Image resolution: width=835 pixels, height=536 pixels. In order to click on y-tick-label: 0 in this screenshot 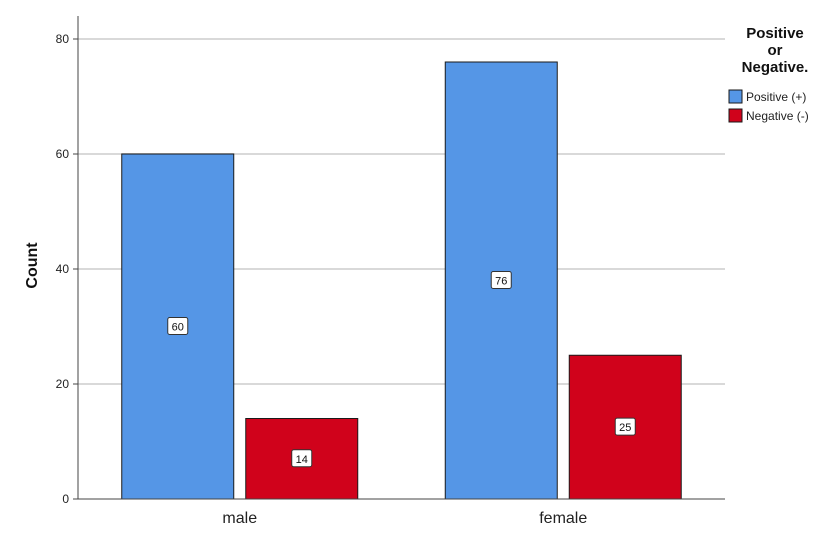, I will do `click(65, 499)`.